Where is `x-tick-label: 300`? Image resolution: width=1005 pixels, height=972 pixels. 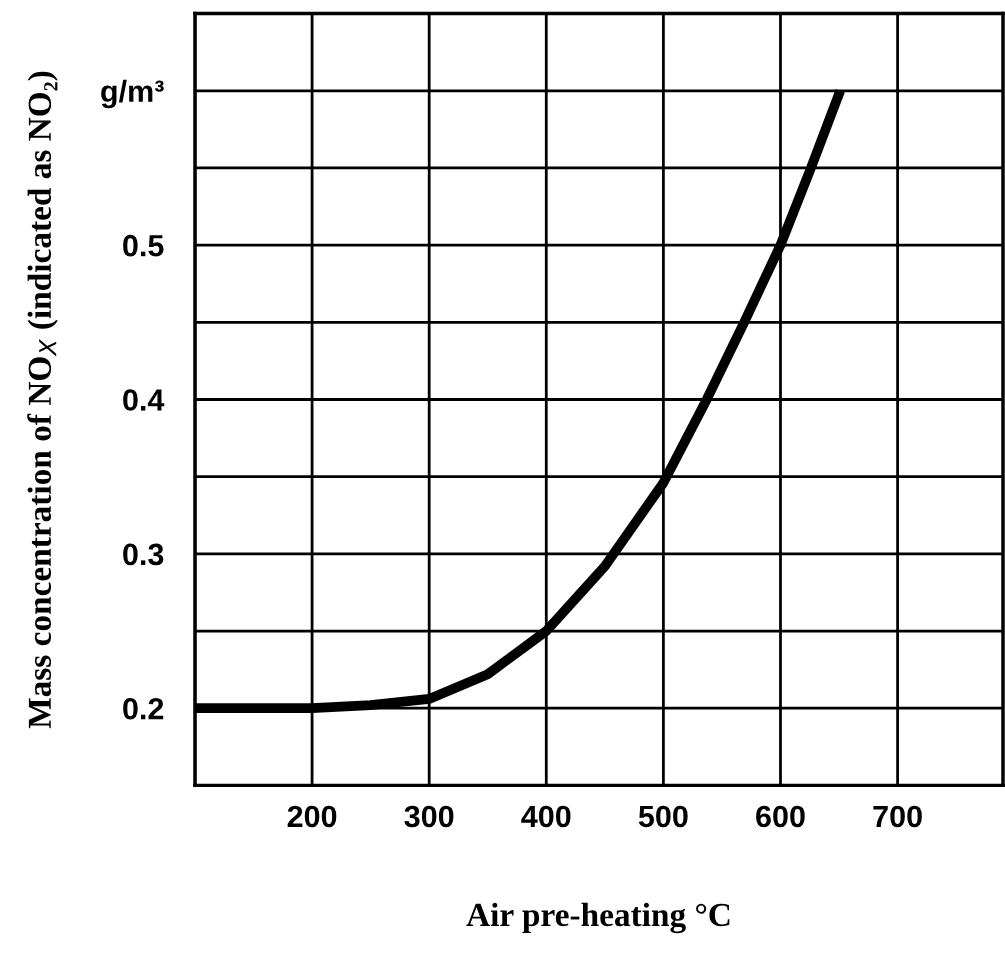 x-tick-label: 300 is located at coordinates (429, 816).